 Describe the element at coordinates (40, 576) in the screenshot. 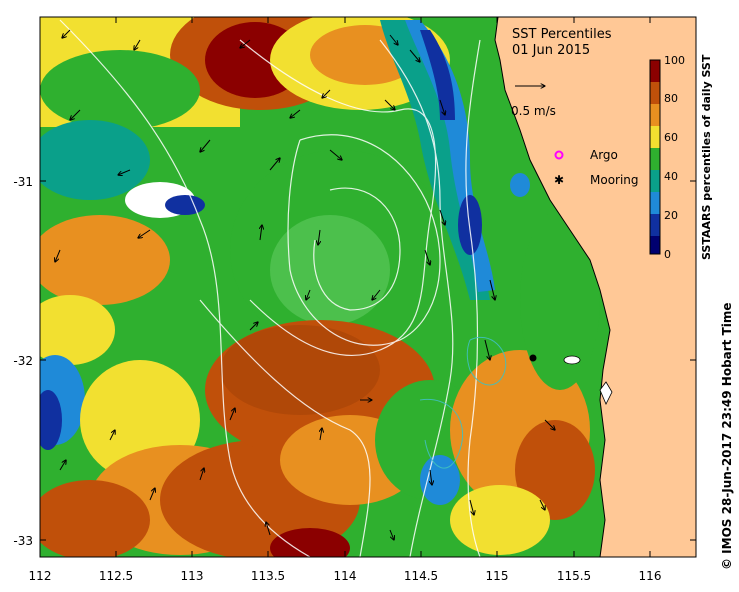

I see `x-tick-label: 112` at that location.